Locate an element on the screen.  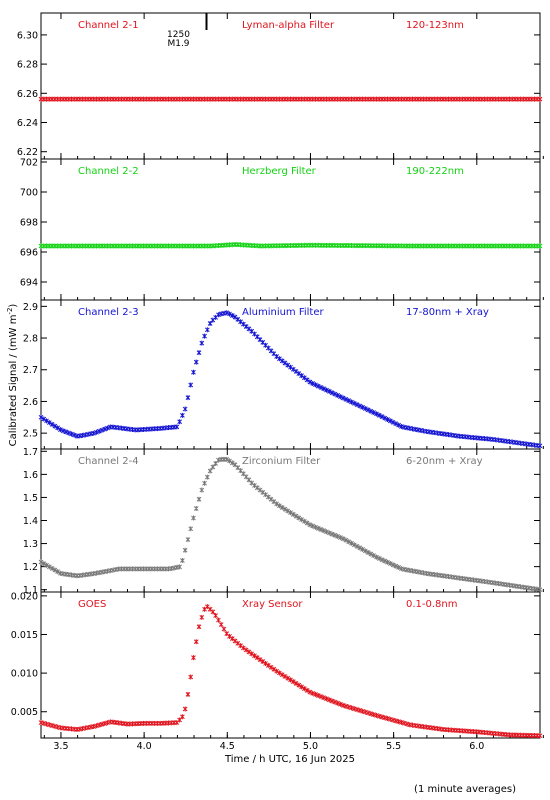
x-axis-label: Time / h UTC, 16 Jun 2025 is located at coordinates (289, 759).